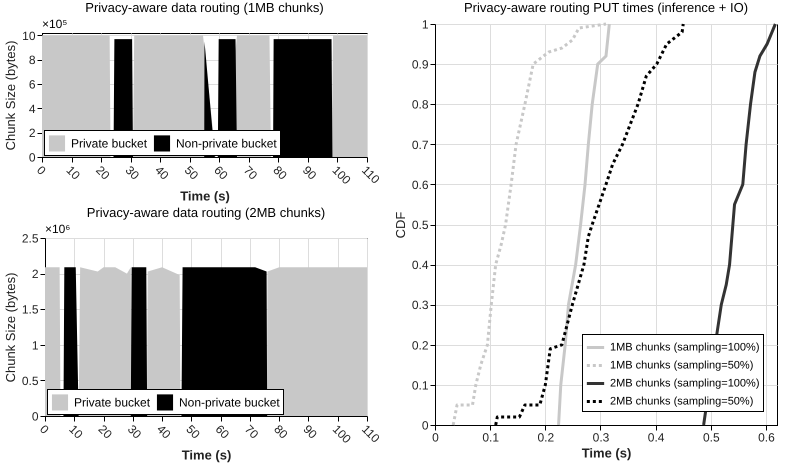  Describe the element at coordinates (420, 145) in the screenshot. I see `y-tick-label: 0.7` at that location.